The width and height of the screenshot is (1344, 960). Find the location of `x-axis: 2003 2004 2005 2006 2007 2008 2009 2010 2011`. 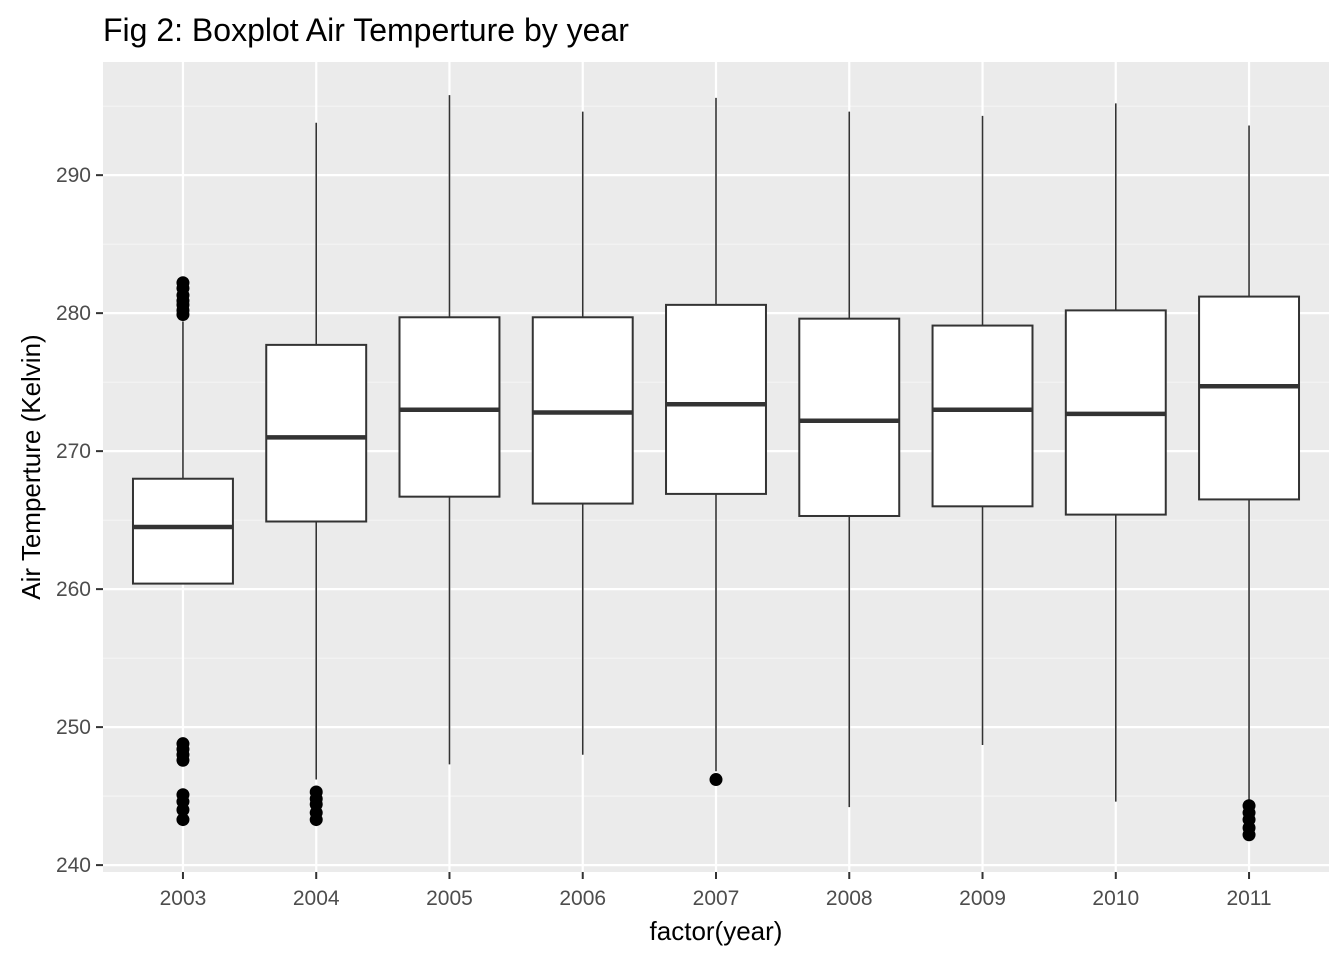

x-axis: 2003 2004 2005 2006 2007 2008 2009 2010 2011 is located at coordinates (716, 891).